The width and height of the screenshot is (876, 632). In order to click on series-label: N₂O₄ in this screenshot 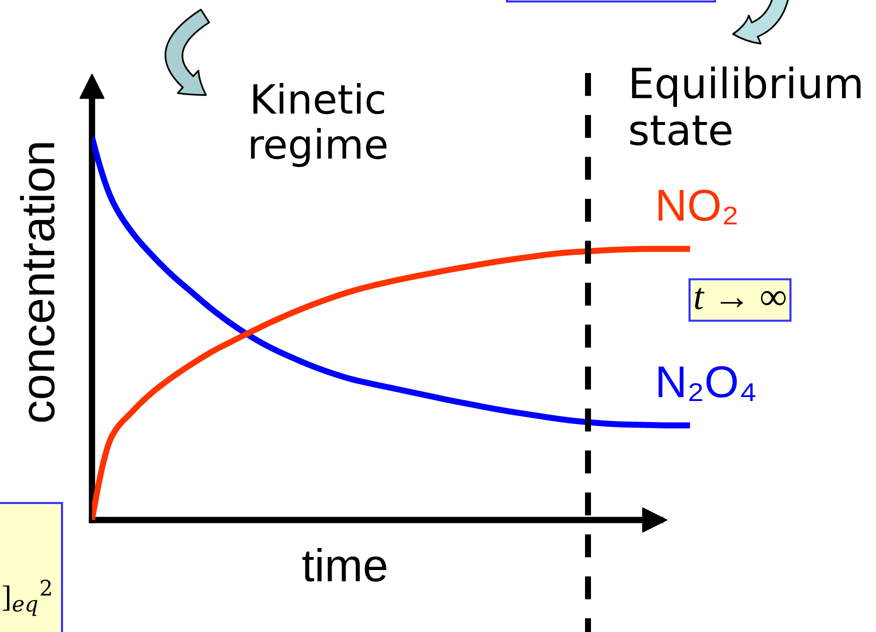, I will do `click(707, 383)`.